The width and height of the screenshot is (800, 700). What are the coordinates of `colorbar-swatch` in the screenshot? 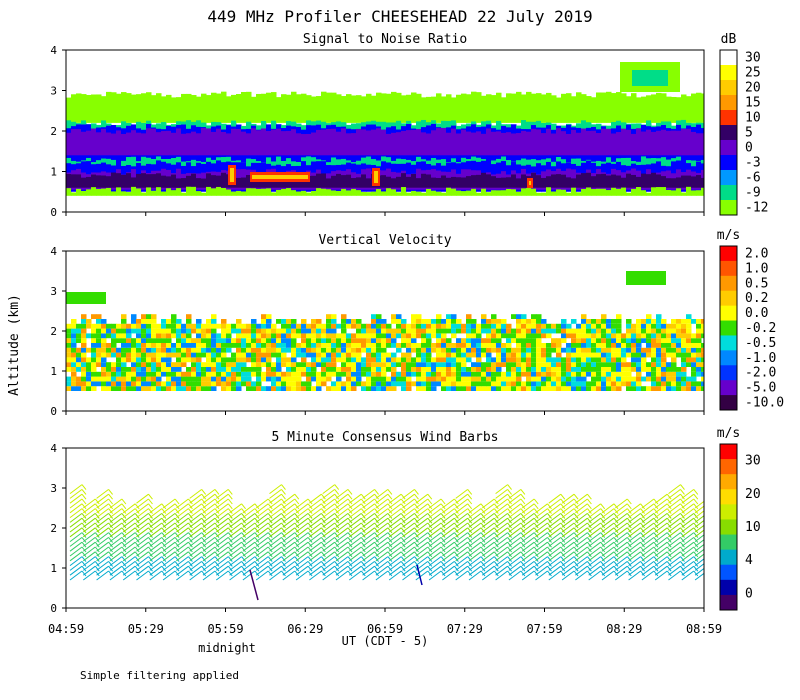 It's located at (728, 208).